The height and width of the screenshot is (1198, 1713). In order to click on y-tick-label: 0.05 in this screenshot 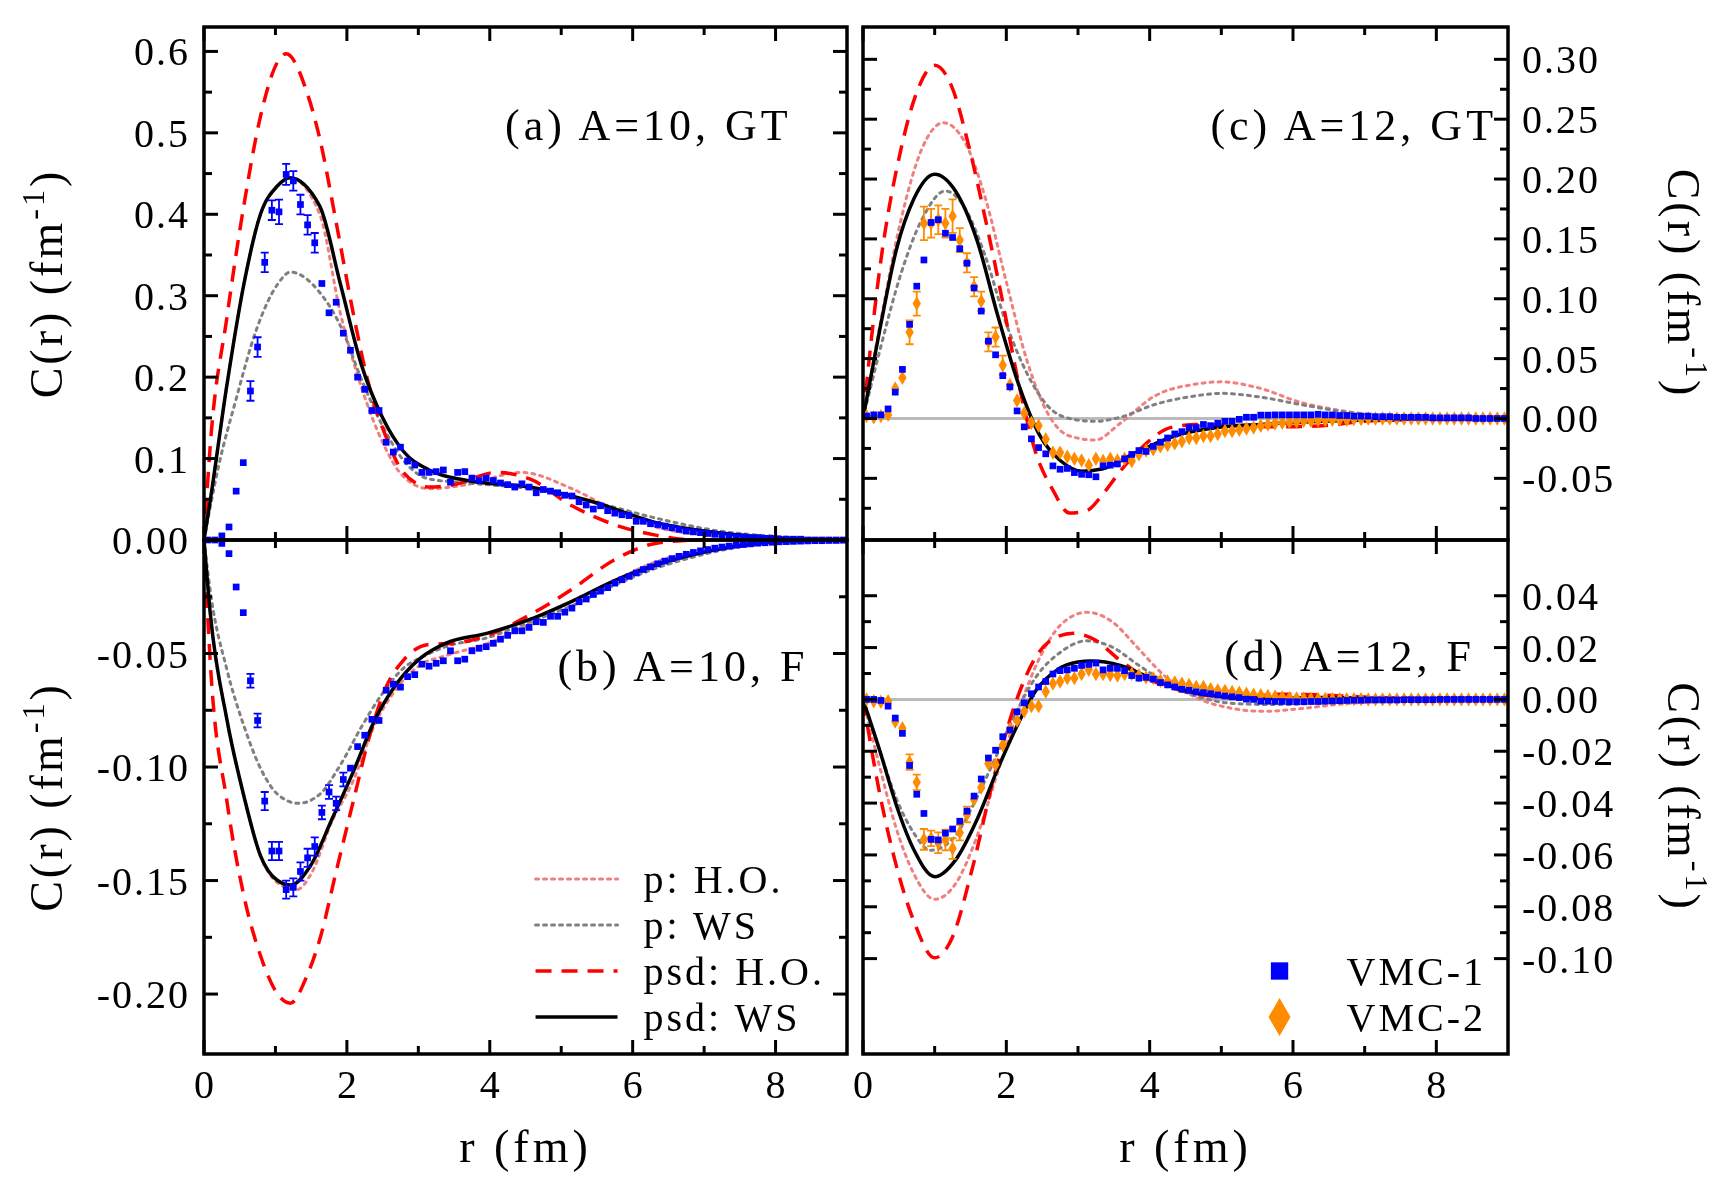, I will do `click(1561, 359)`.